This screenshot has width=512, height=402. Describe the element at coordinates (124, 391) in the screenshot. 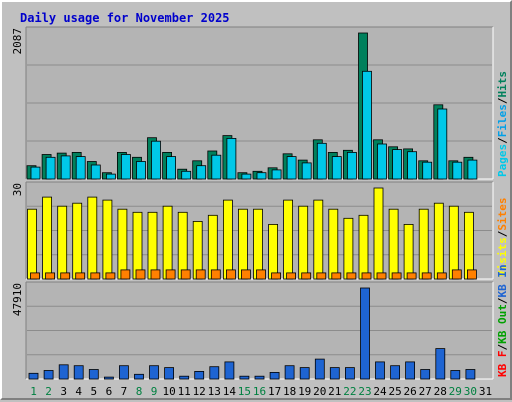

I see `x-tick-label: 7` at that location.